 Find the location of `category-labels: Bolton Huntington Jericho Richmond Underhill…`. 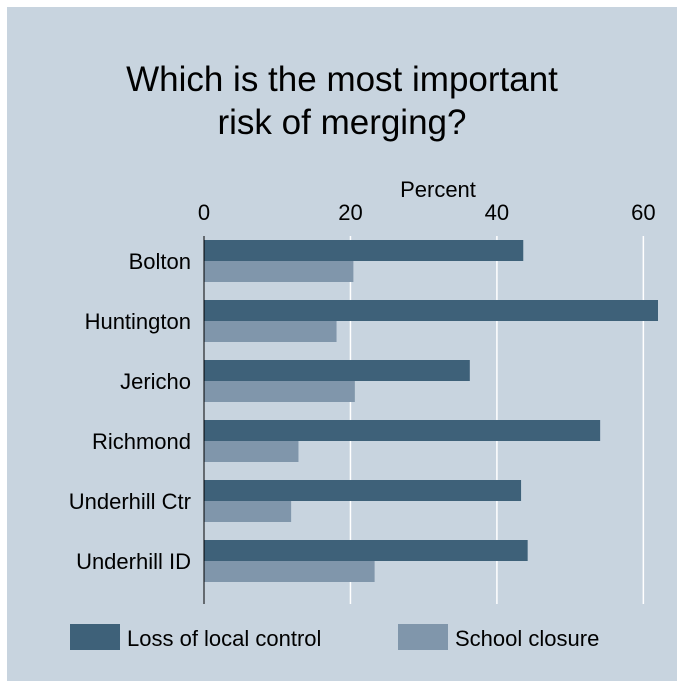

category-labels: Bolton Huntington Jericho Richmond Underhill… is located at coordinates (130, 411).